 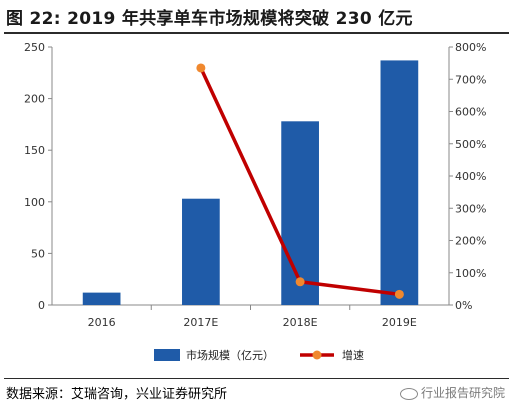 What do you see at coordinates (38, 253) in the screenshot?
I see `left-tick-label: 50` at bounding box center [38, 253].